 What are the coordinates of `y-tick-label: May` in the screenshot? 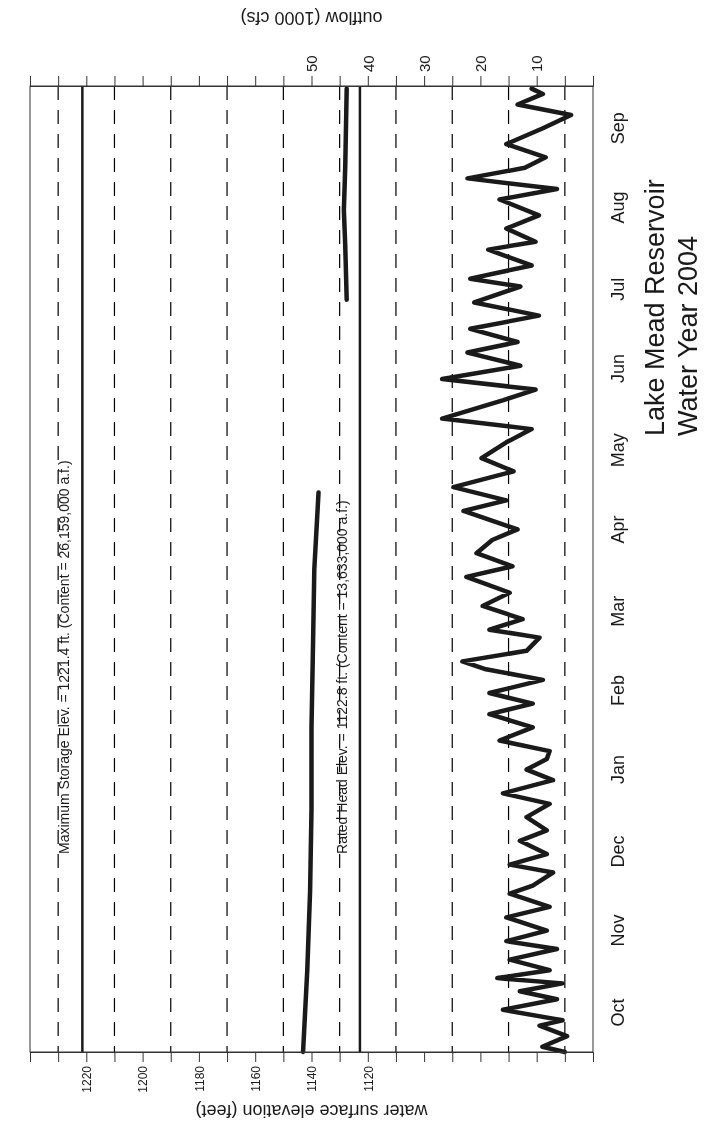 It's located at (618, 450).